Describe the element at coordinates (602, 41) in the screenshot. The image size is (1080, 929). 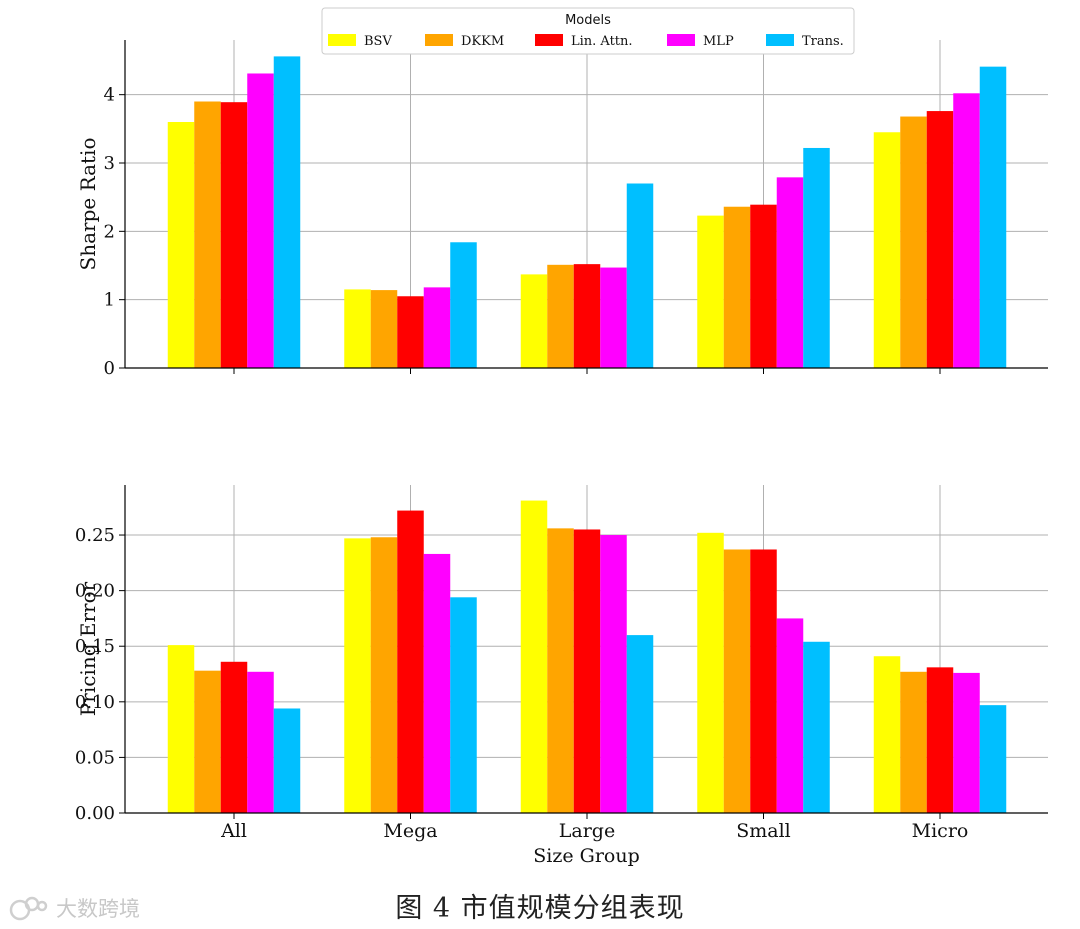
I see `legend-label: Lin. Attn.` at that location.